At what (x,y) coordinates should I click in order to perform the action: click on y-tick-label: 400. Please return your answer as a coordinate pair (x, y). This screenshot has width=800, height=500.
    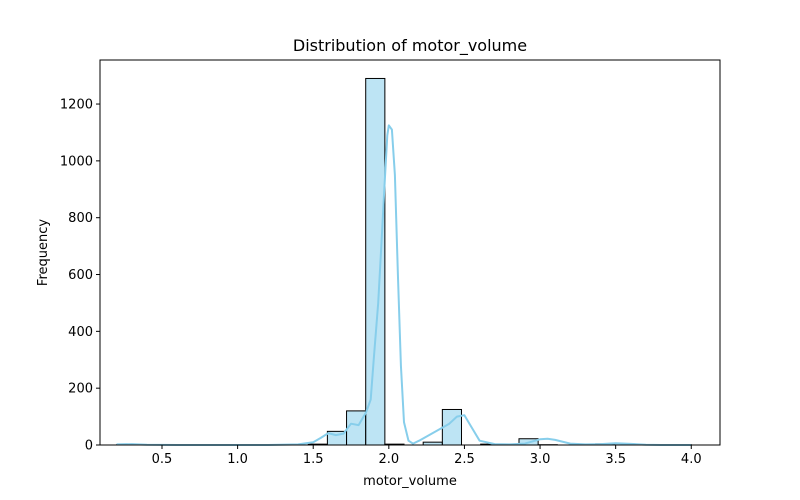
    Looking at the image, I should click on (80, 332).